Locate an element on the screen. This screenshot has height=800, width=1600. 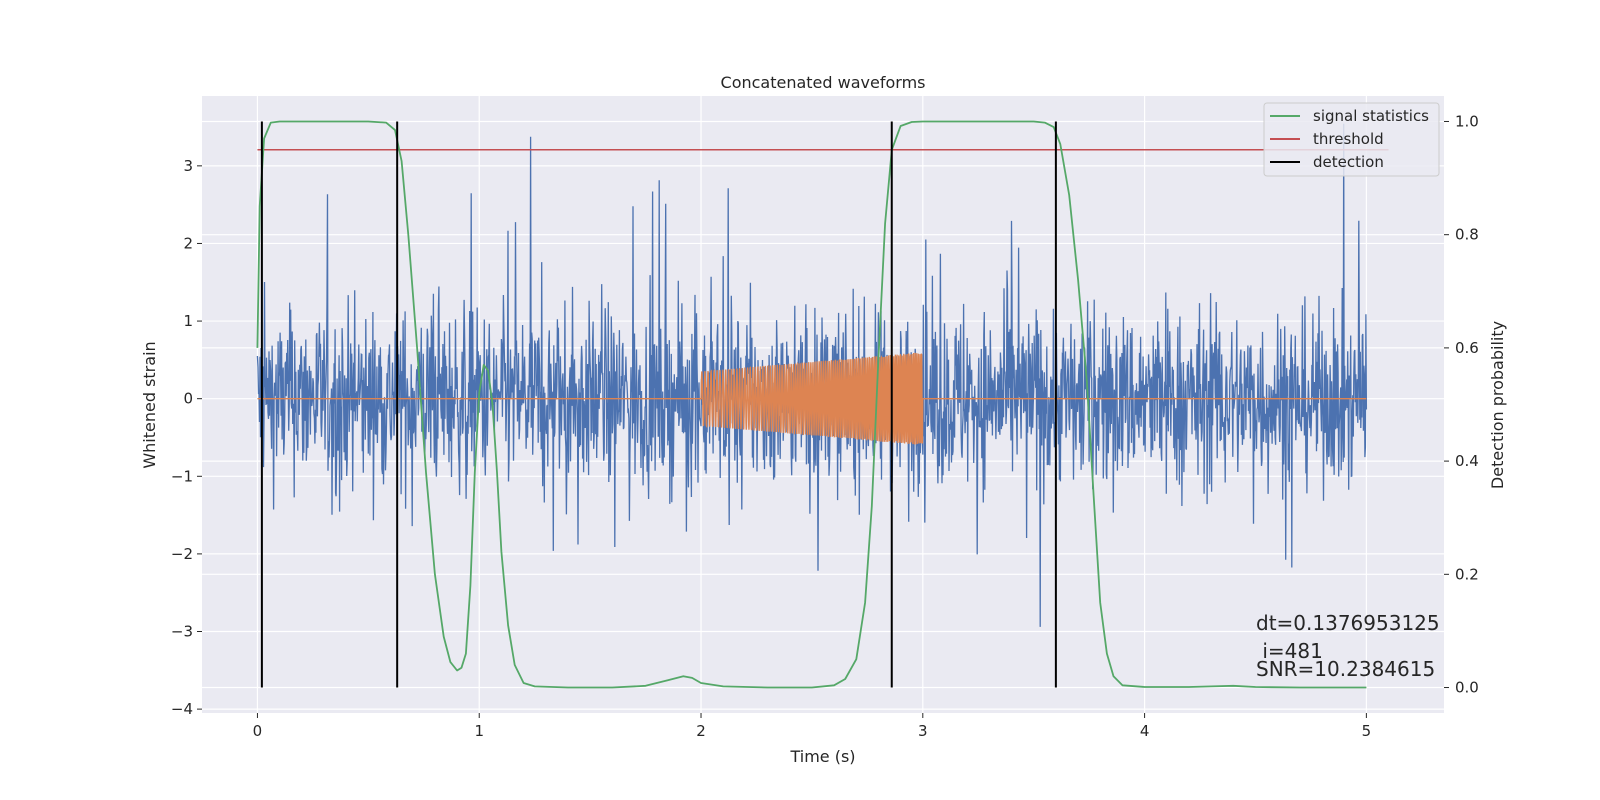
legend-box is located at coordinates (1351, 139).